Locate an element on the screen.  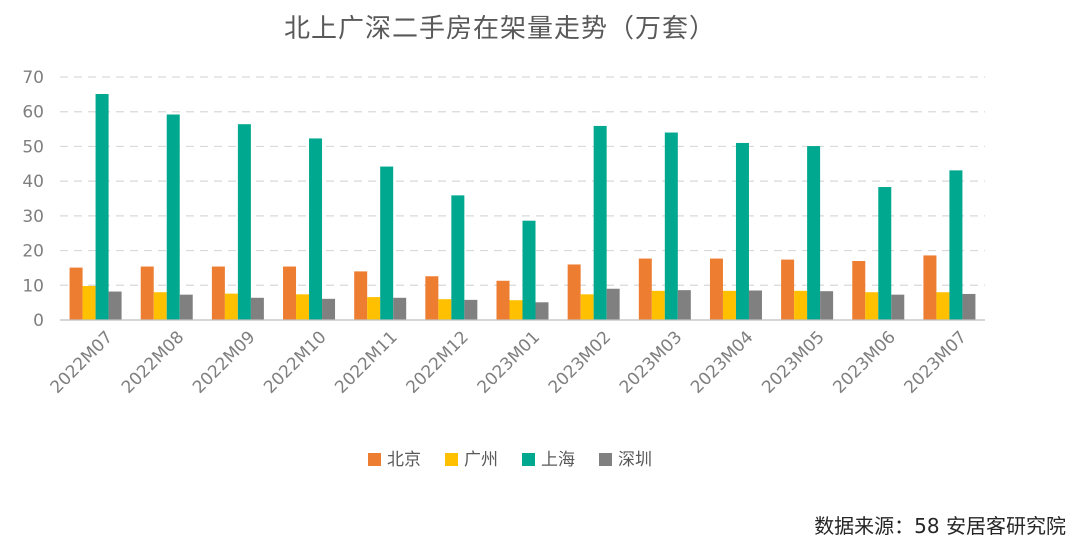
x-tick-label: 2023M06 is located at coordinates (864, 362).